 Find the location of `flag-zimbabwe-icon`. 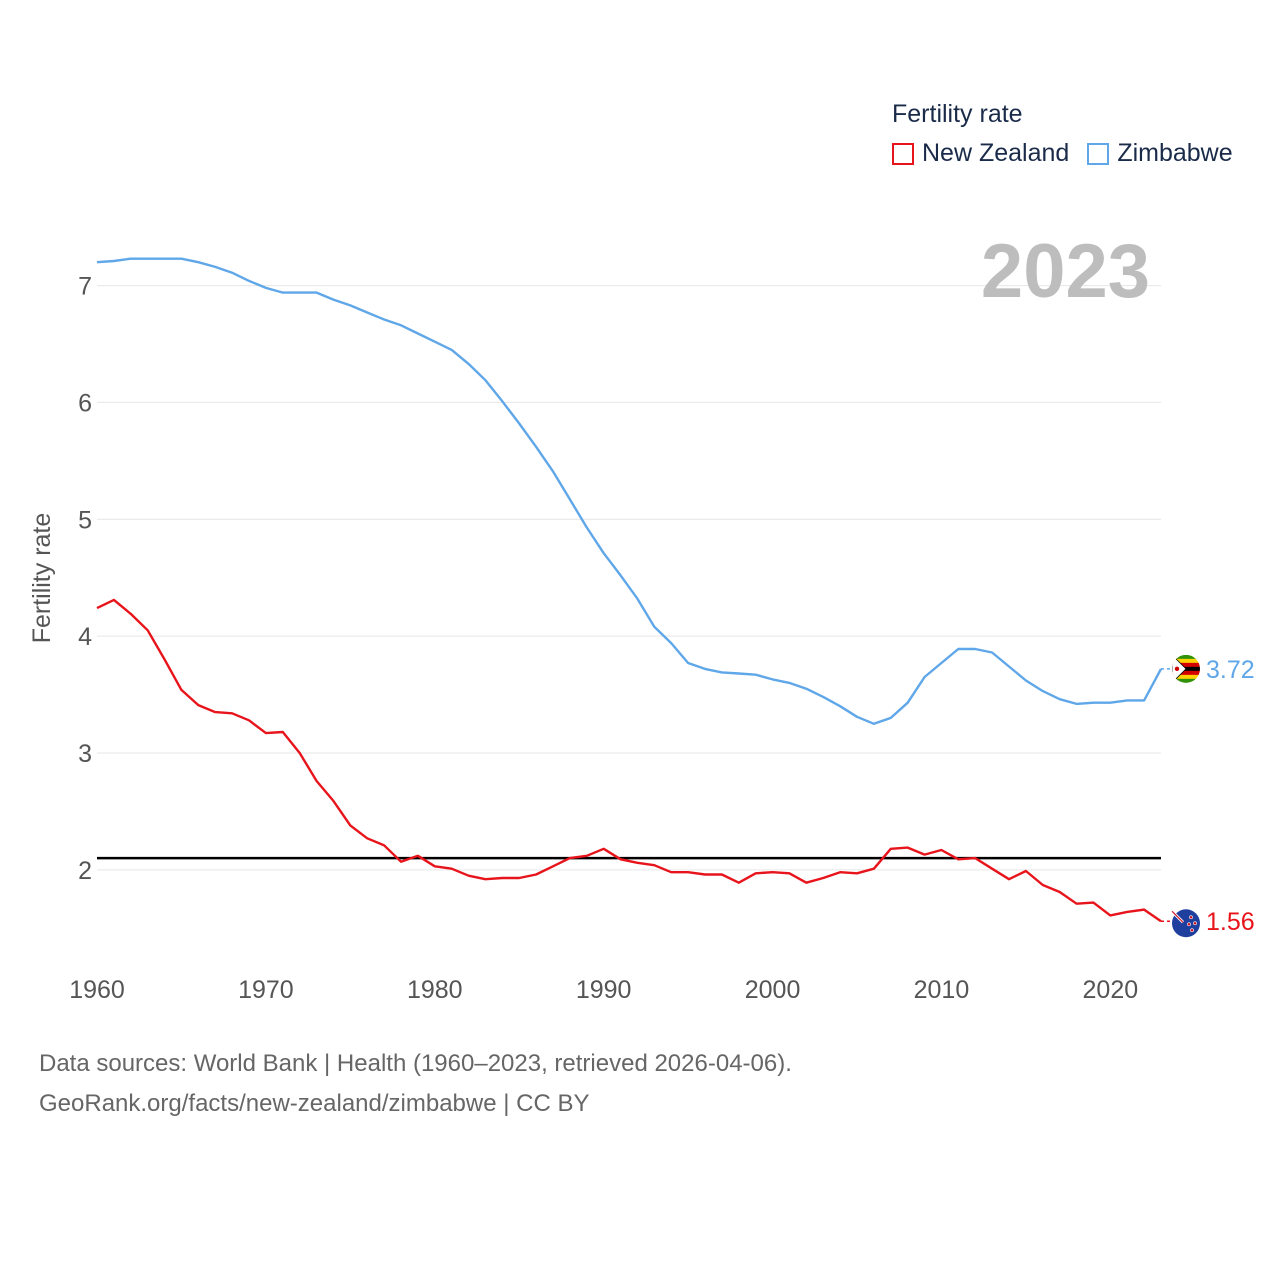

flag-zimbabwe-icon is located at coordinates (1186, 668).